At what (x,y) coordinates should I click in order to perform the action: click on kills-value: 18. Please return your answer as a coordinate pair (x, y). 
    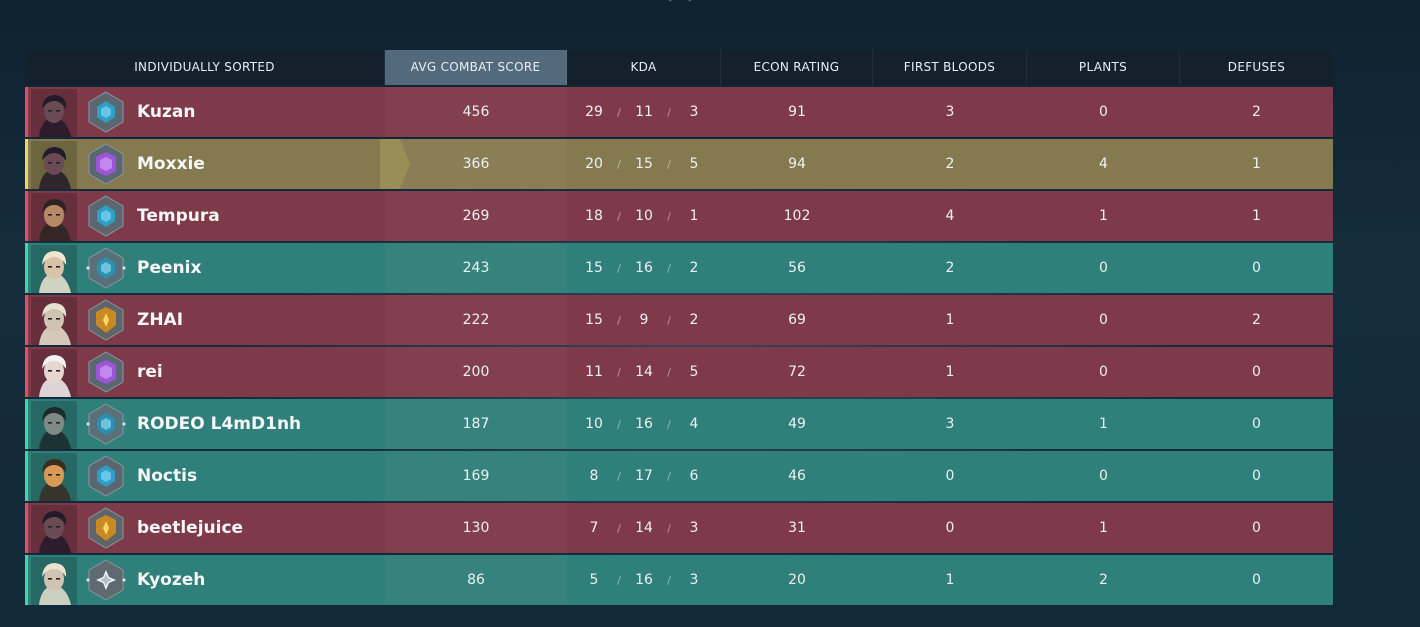
    Looking at the image, I should click on (594, 216).